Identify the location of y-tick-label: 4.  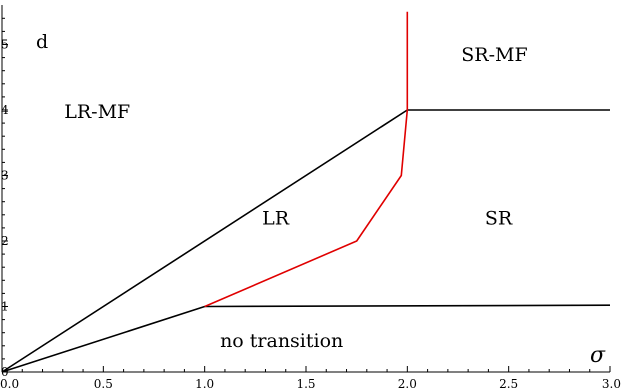
(5, 110).